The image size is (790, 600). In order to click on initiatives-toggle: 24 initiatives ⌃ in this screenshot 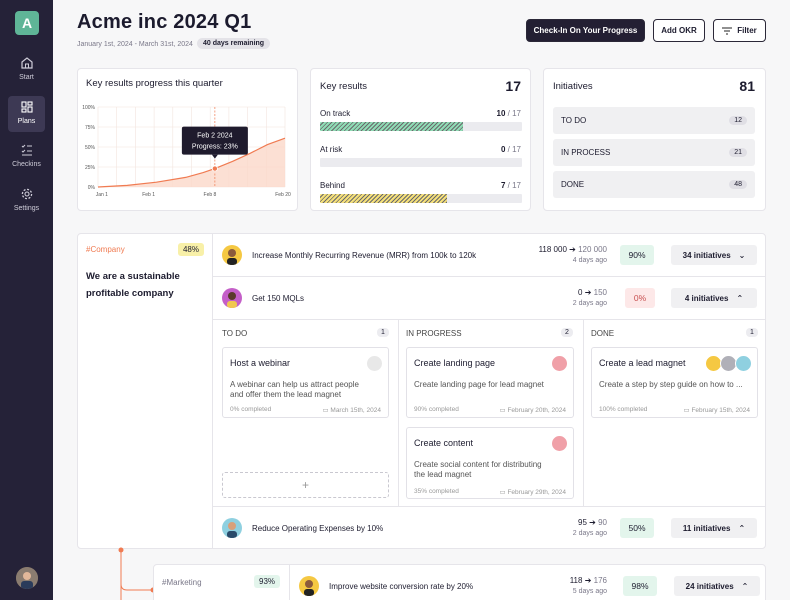, I will do `click(717, 586)`.